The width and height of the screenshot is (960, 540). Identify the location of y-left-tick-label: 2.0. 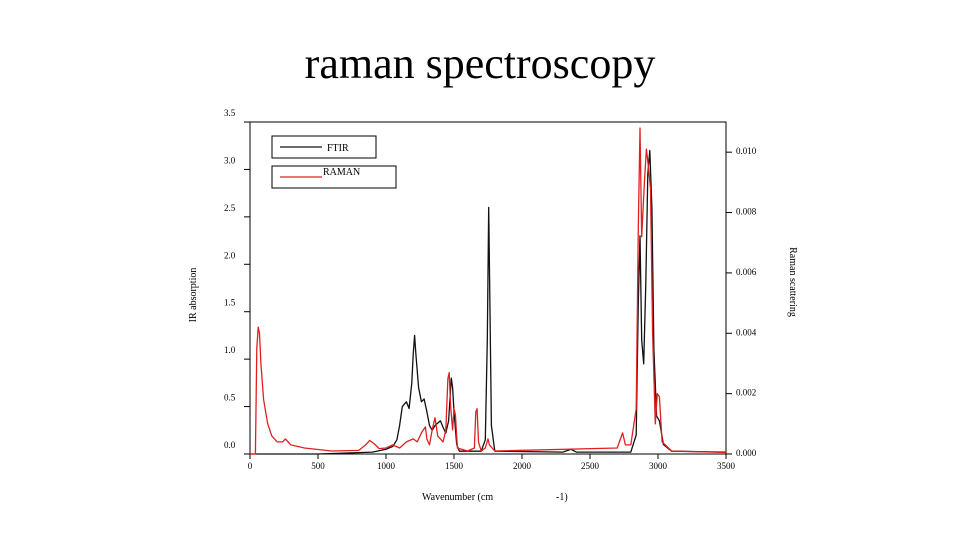
(230, 255).